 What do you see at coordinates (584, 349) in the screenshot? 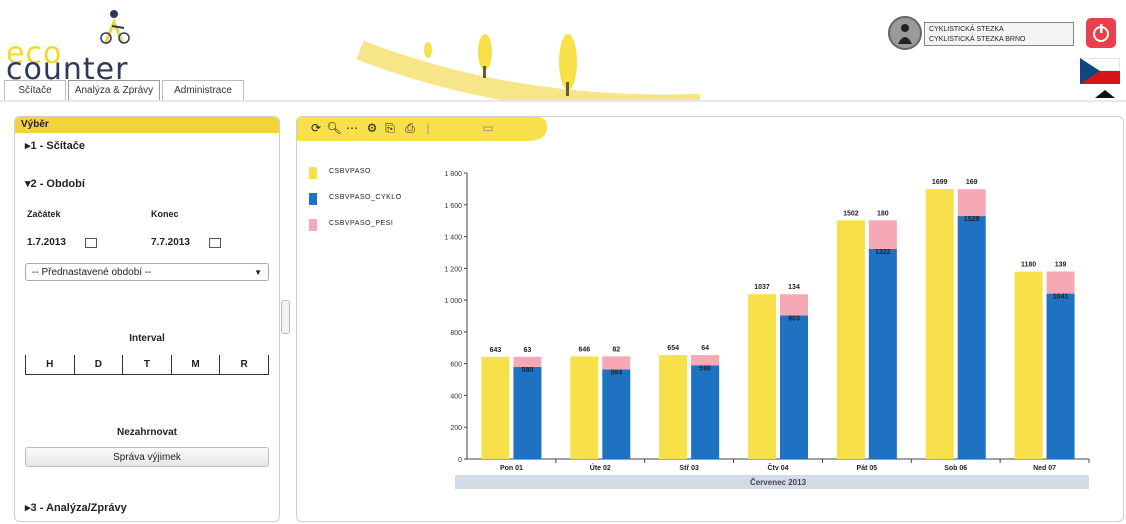
I see `data-label-total: 646` at bounding box center [584, 349].